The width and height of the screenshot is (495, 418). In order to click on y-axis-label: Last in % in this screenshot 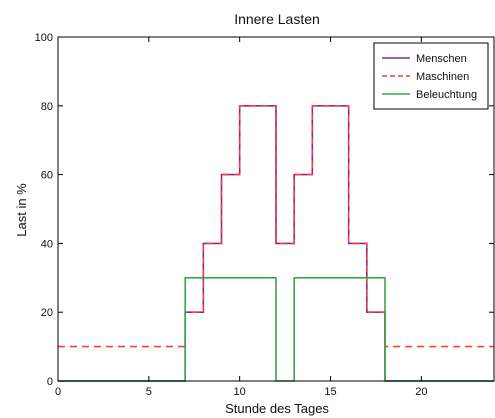, I will do `click(21, 210)`.